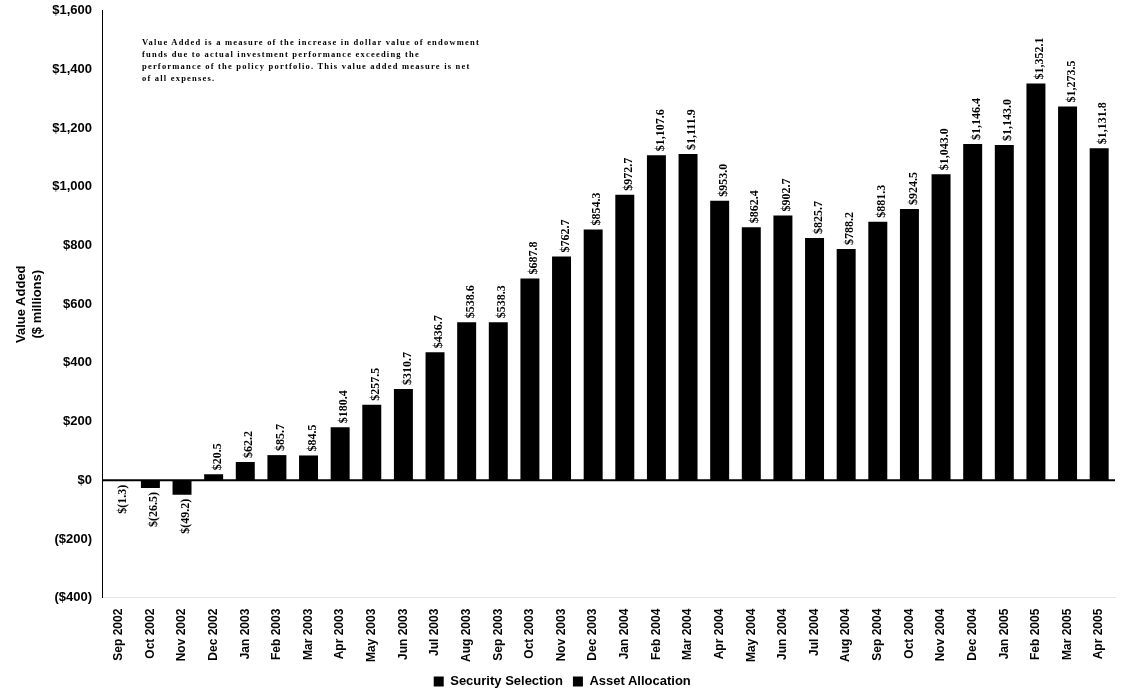 Image resolution: width=1125 pixels, height=698 pixels. Describe the element at coordinates (655, 634) in the screenshot. I see `x-tick-label: Feb 2004` at that location.